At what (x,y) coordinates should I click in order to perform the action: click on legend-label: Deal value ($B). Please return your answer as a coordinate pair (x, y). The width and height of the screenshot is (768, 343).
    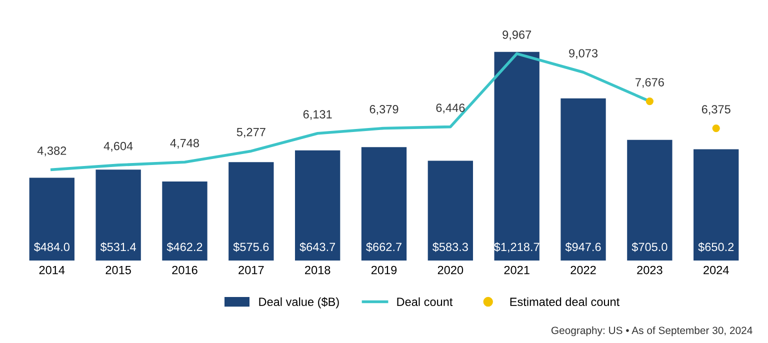
    Looking at the image, I should click on (299, 302).